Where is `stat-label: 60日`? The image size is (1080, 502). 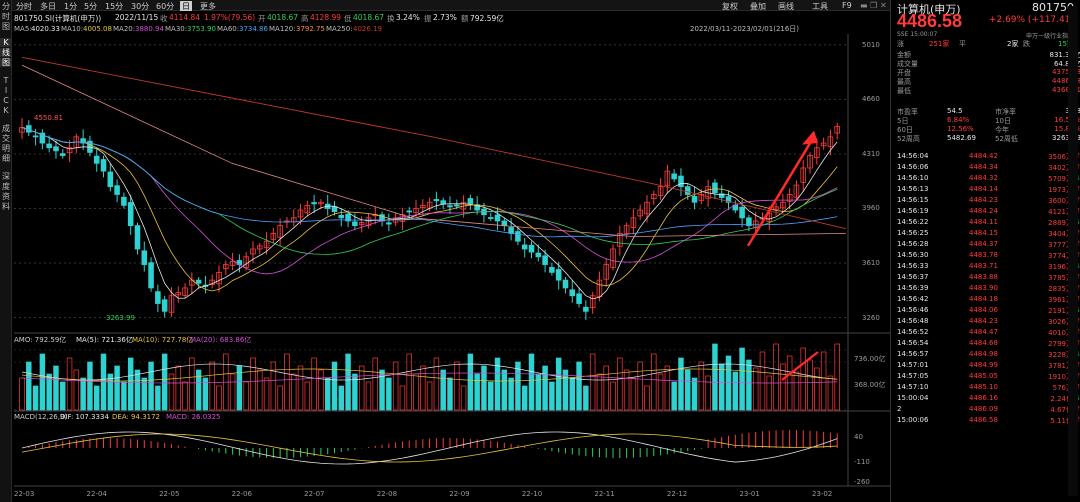
stat-label: 60日 is located at coordinates (905, 130).